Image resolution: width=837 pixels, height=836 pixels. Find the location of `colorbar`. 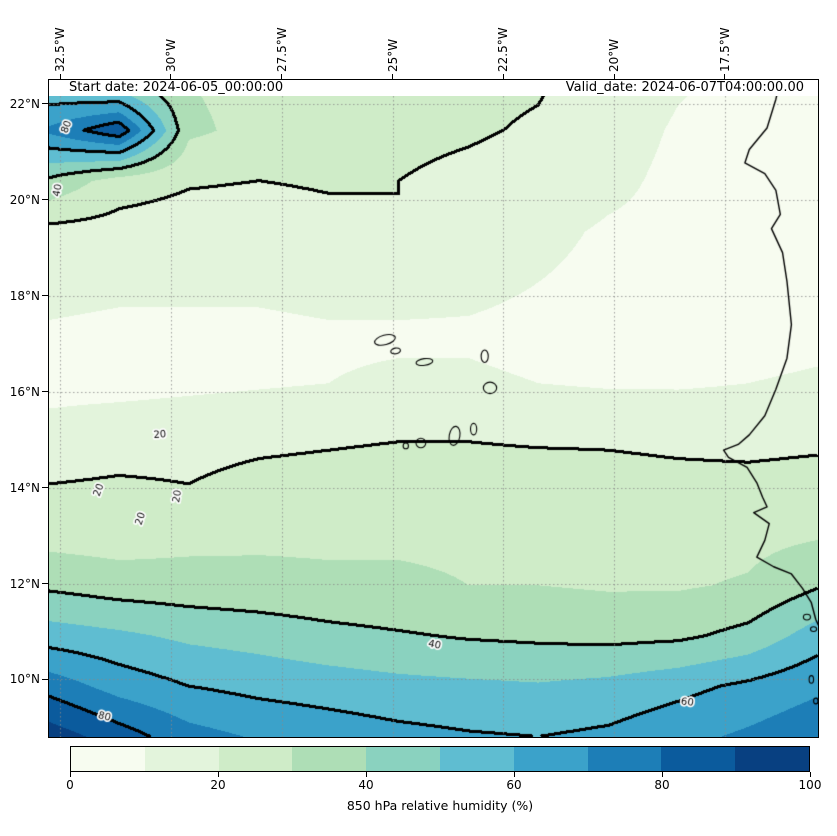

colorbar is located at coordinates (440, 759).